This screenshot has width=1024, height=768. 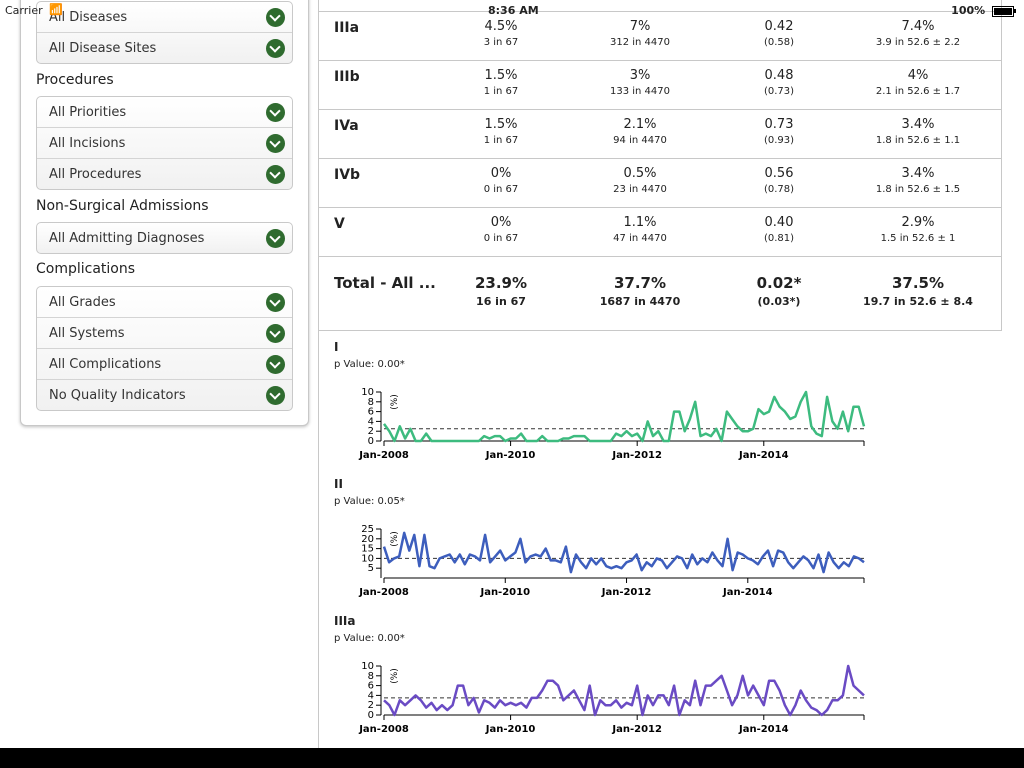 I want to click on y-tick-label: 2, so click(x=371, y=431).